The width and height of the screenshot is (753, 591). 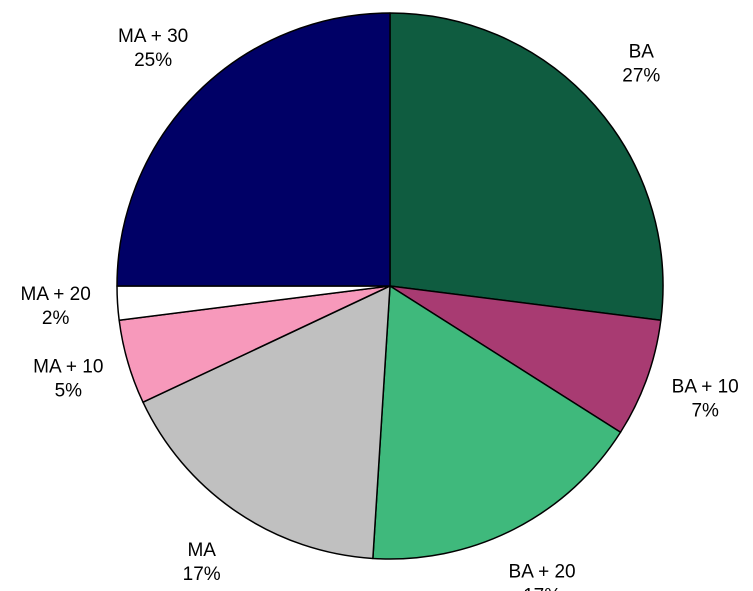 I want to click on slice-value-label: 25%, so click(x=153, y=60).